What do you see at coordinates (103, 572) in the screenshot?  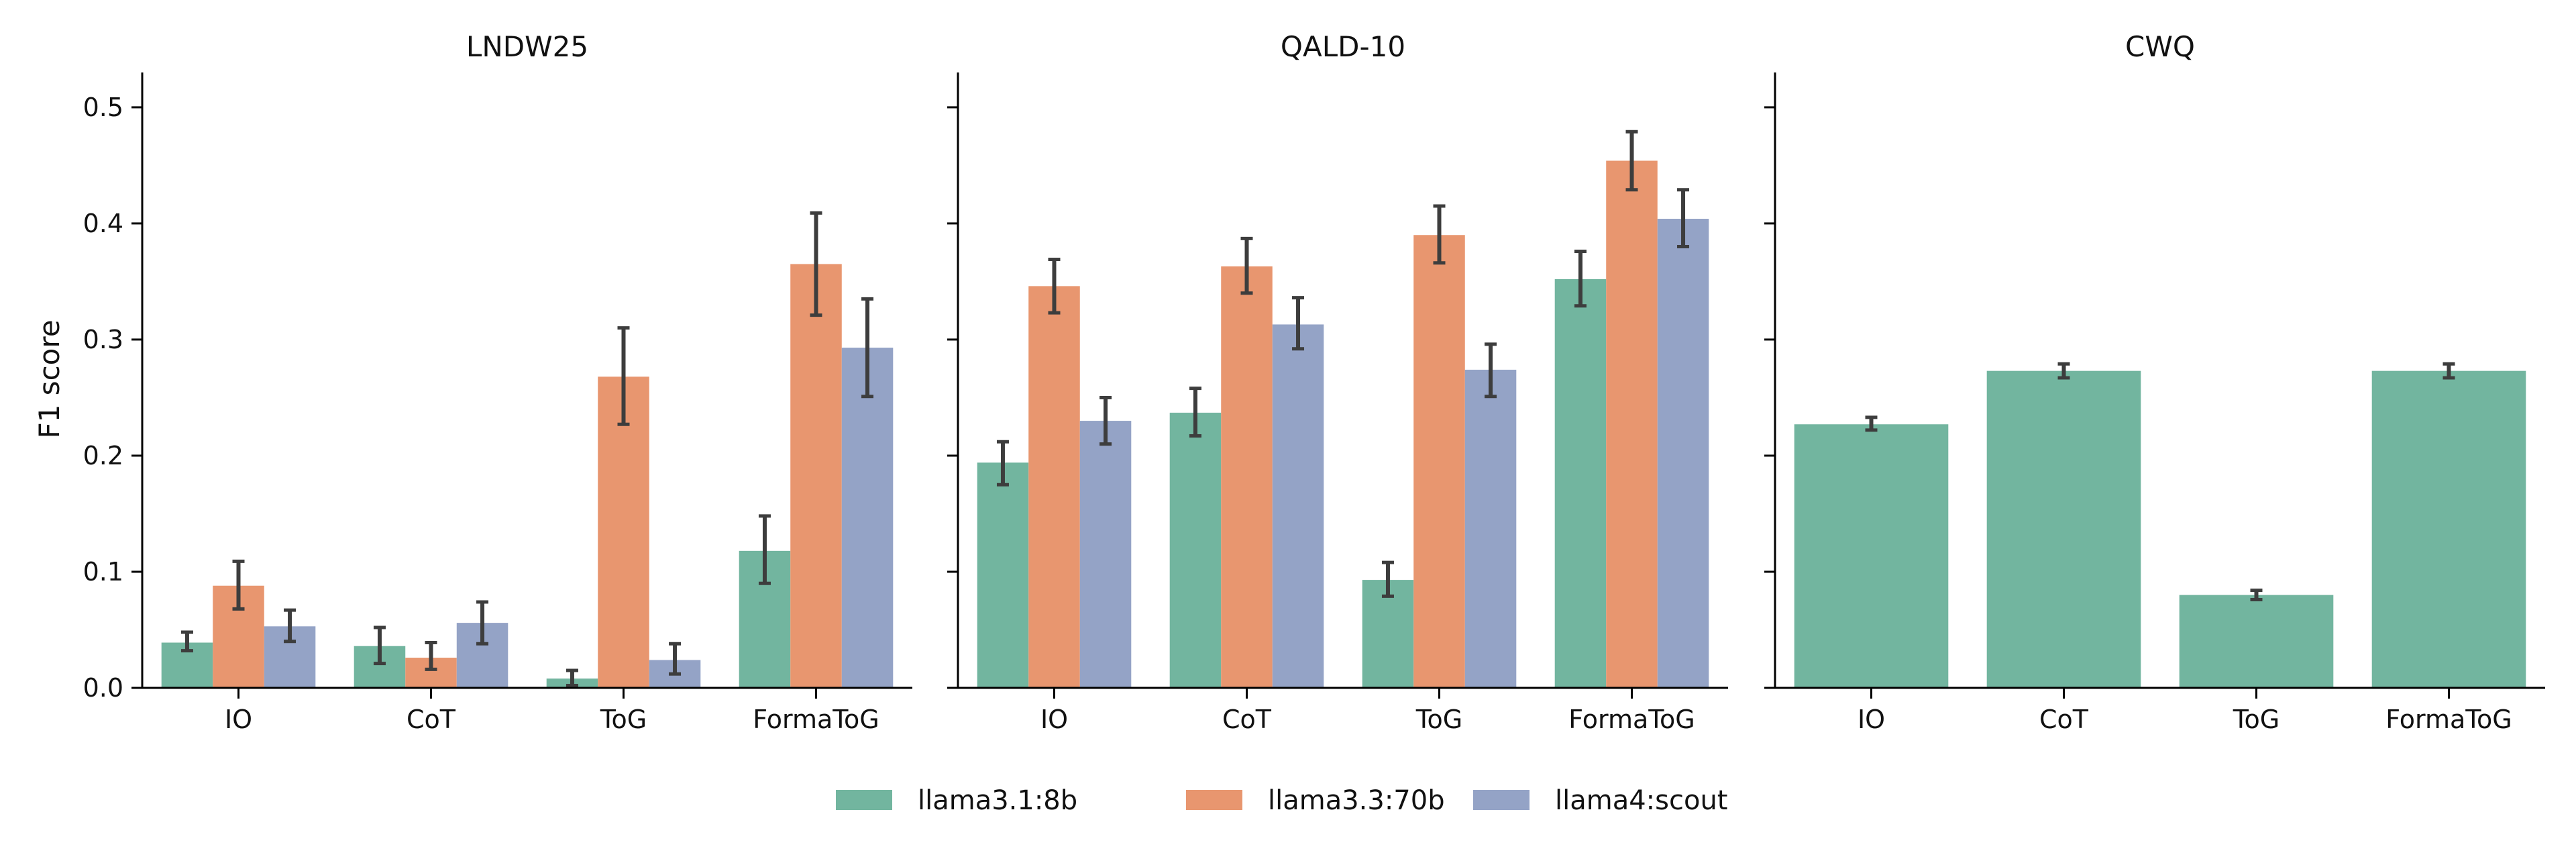 I see `y-tick-label: 0.1` at bounding box center [103, 572].